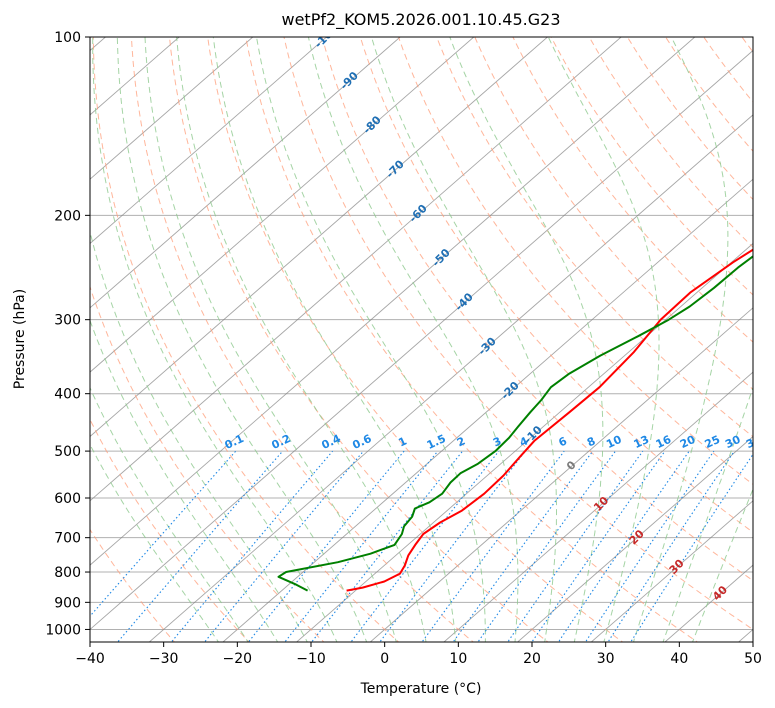 Image resolution: width=775 pixels, height=708 pixels. Describe the element at coordinates (67, 573) in the screenshot. I see `y-tick-label: 800` at that location.